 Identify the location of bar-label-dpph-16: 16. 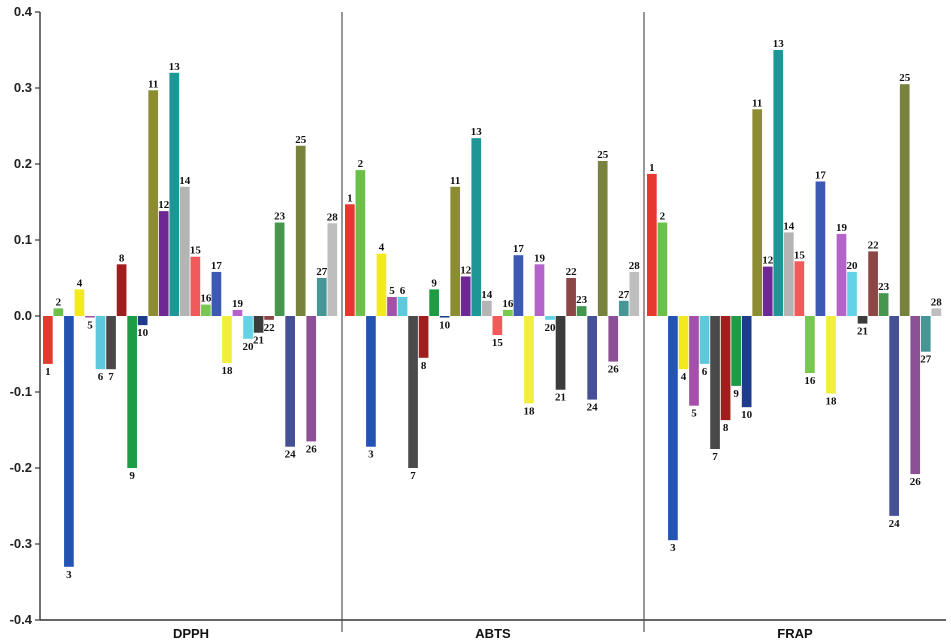
(206, 299).